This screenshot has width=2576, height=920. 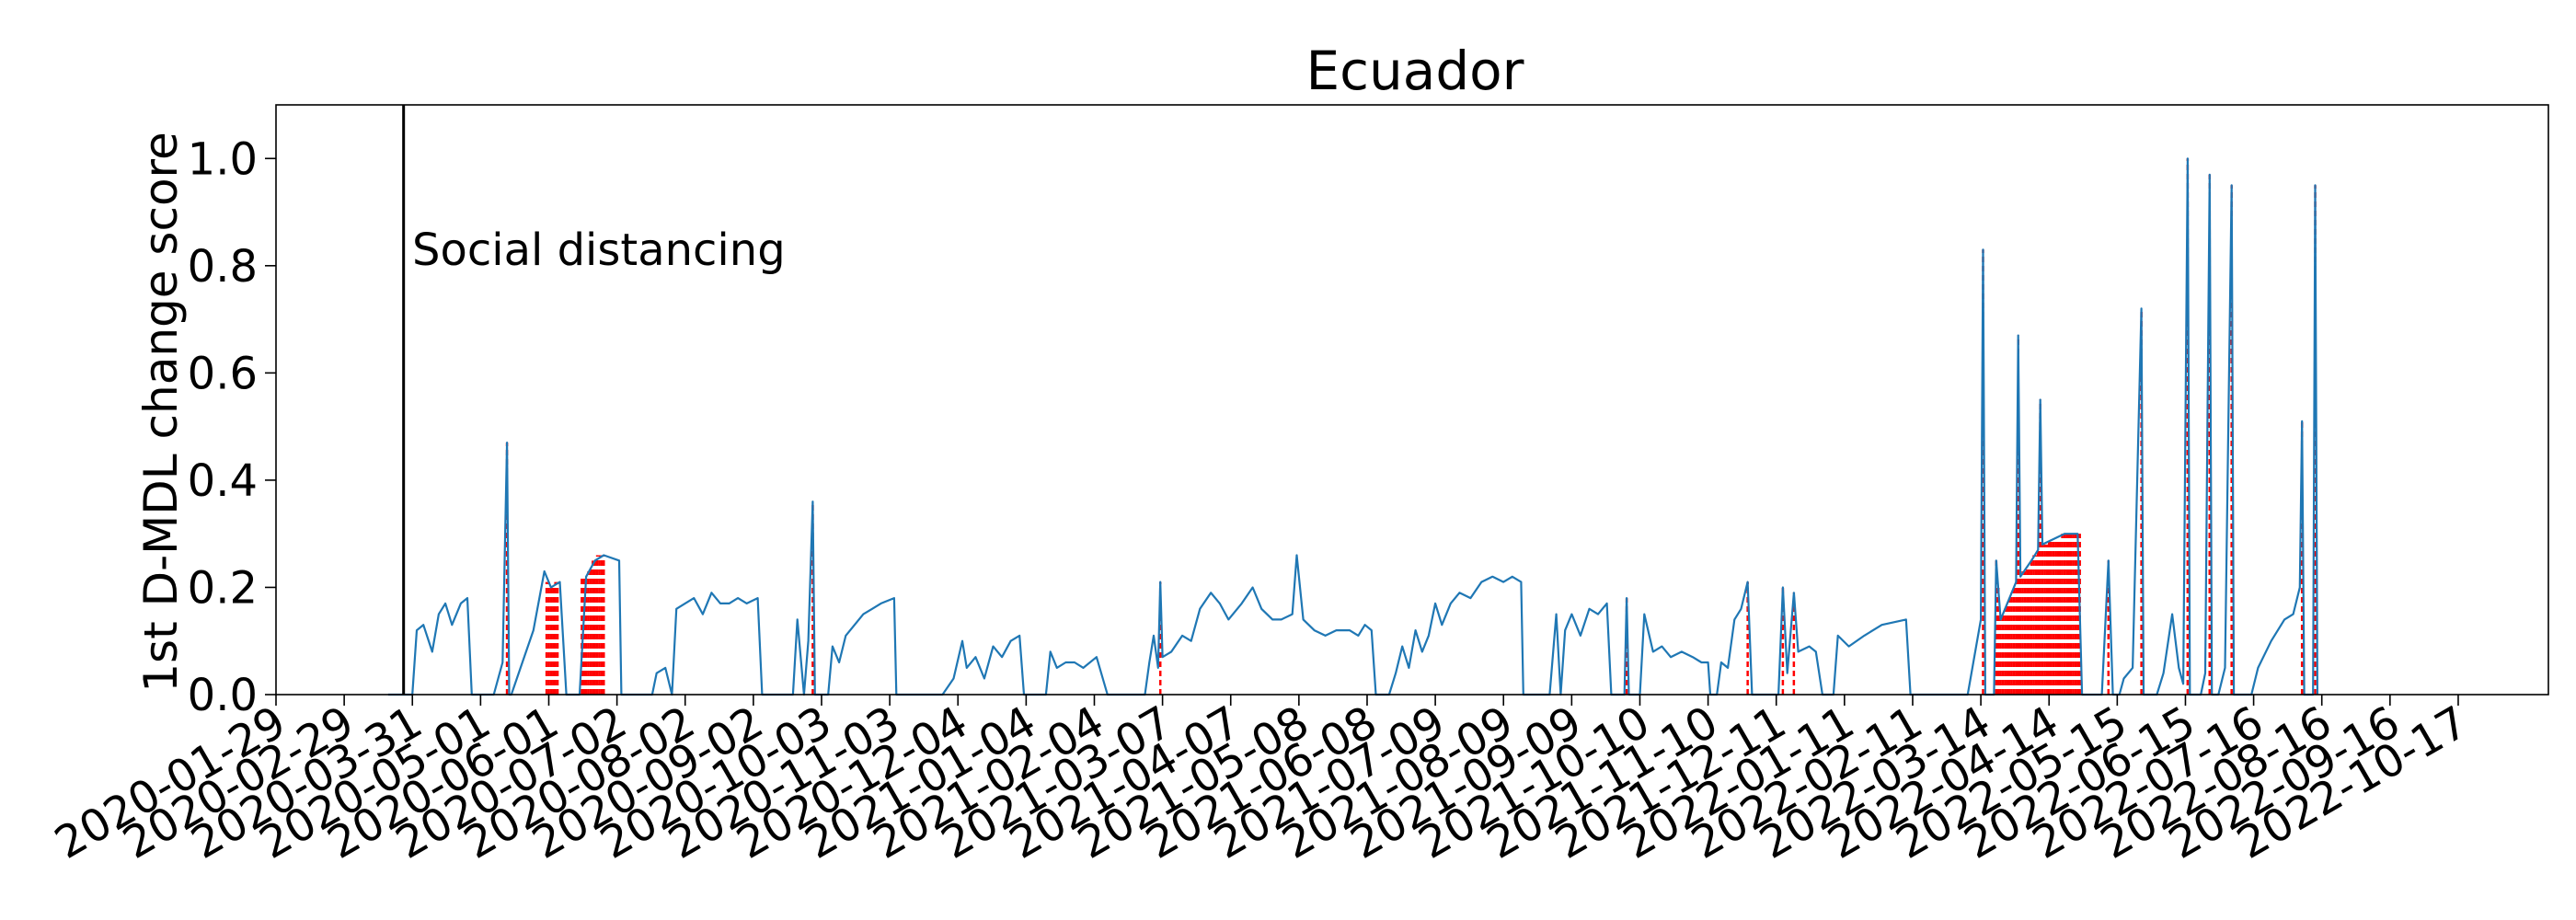 I want to click on y-tick-label: 0.2, so click(x=223, y=588).